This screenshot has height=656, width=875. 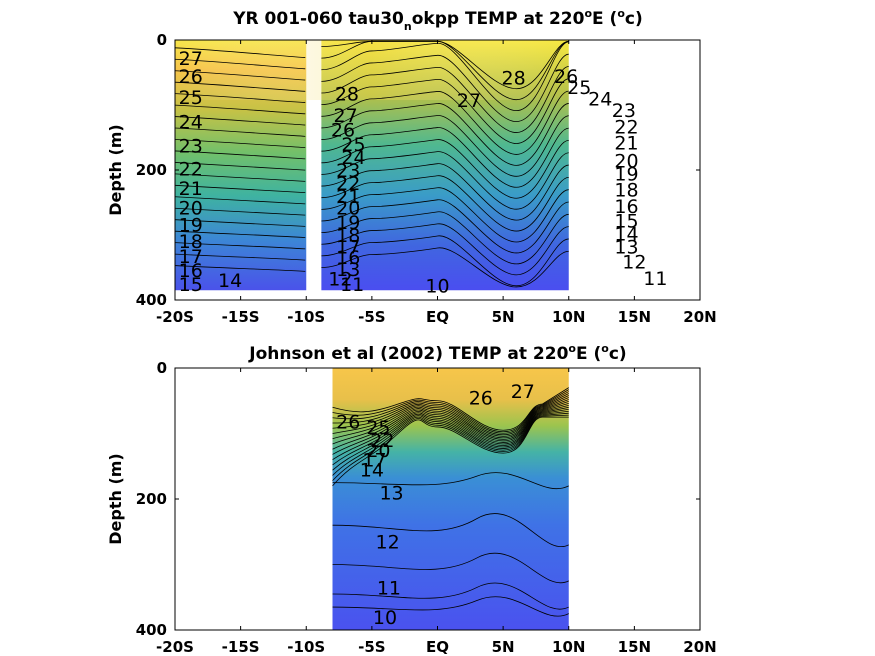 I want to click on field-warm-overlay, so click(x=372, y=70).